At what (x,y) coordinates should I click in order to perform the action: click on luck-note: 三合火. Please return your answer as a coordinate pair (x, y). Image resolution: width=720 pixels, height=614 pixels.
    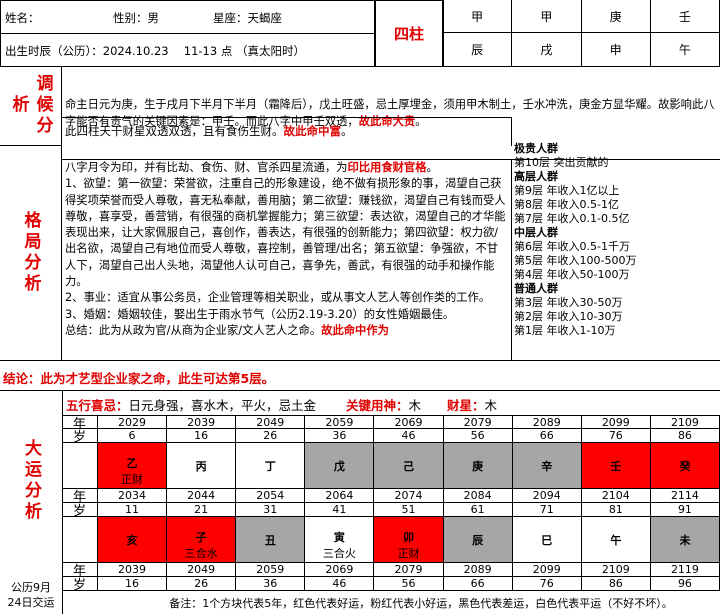
    Looking at the image, I should click on (339, 553).